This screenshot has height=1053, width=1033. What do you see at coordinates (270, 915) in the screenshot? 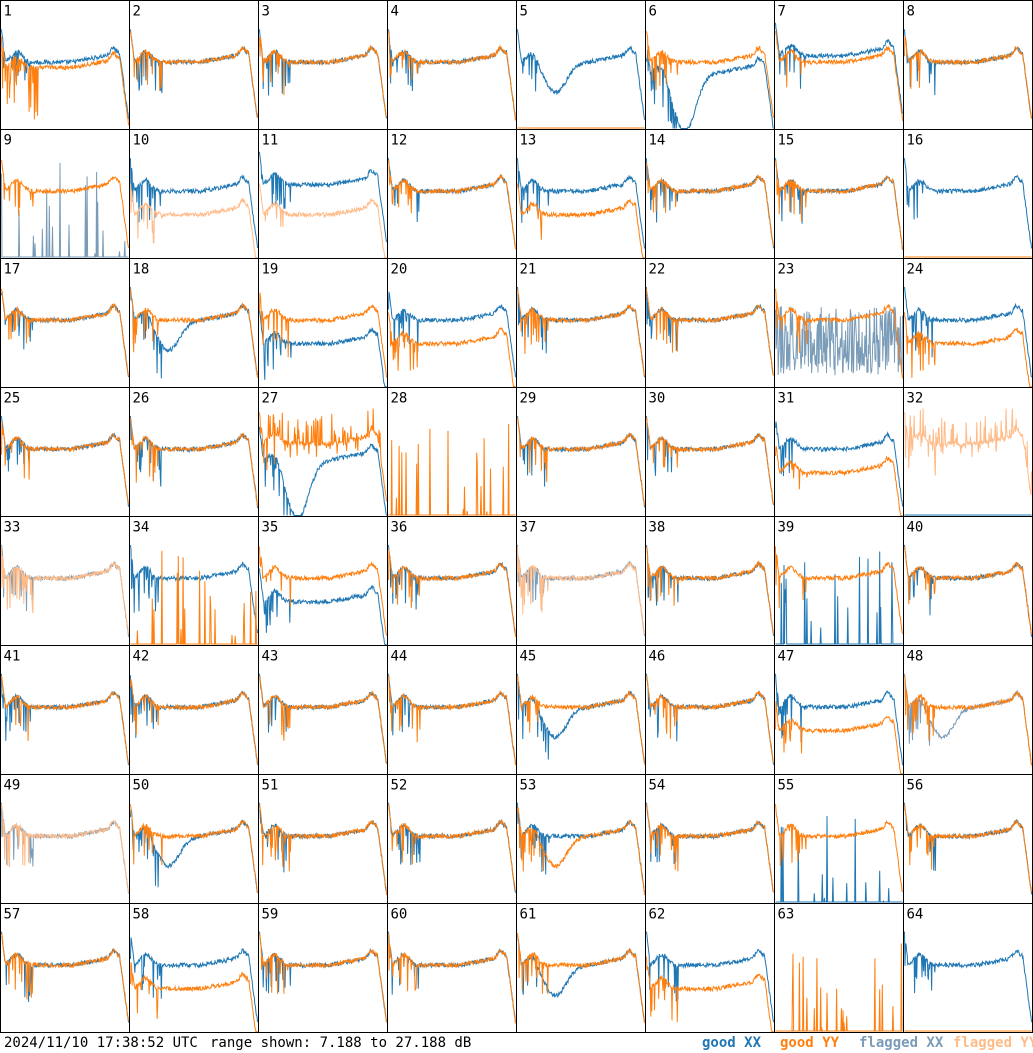
I see `panel-label: 59` at bounding box center [270, 915].